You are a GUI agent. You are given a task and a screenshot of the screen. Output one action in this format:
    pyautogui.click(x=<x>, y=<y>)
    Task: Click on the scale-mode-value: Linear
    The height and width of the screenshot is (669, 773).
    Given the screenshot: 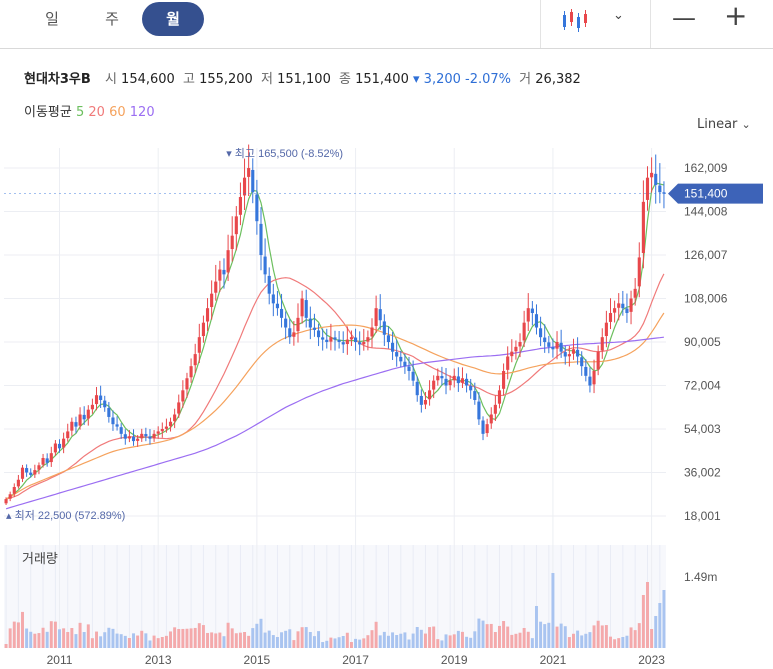 What is the action you would take?
    pyautogui.click(x=717, y=124)
    